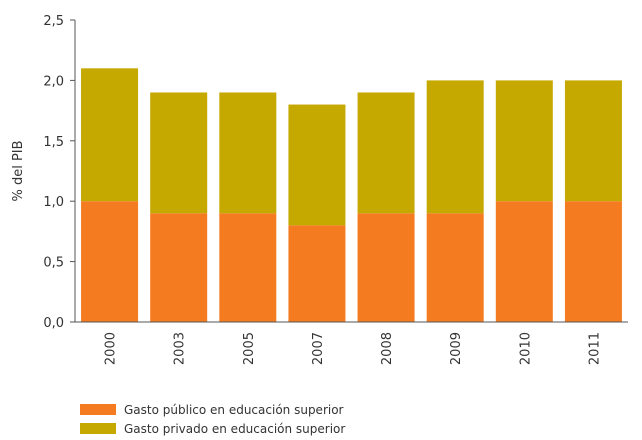 The height and width of the screenshot is (440, 642). What do you see at coordinates (248, 153) in the screenshot?
I see `bar-private-2005` at bounding box center [248, 153].